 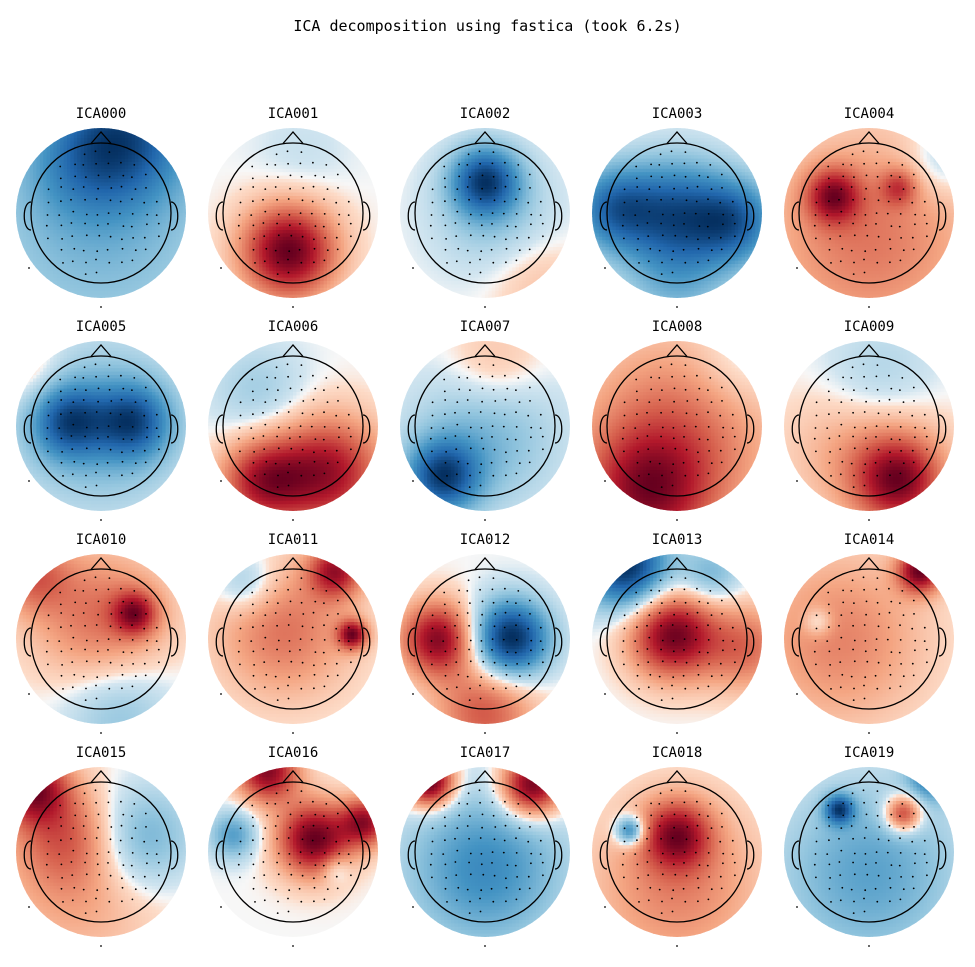 I want to click on topomap-title: ICA014, so click(x=869, y=540).